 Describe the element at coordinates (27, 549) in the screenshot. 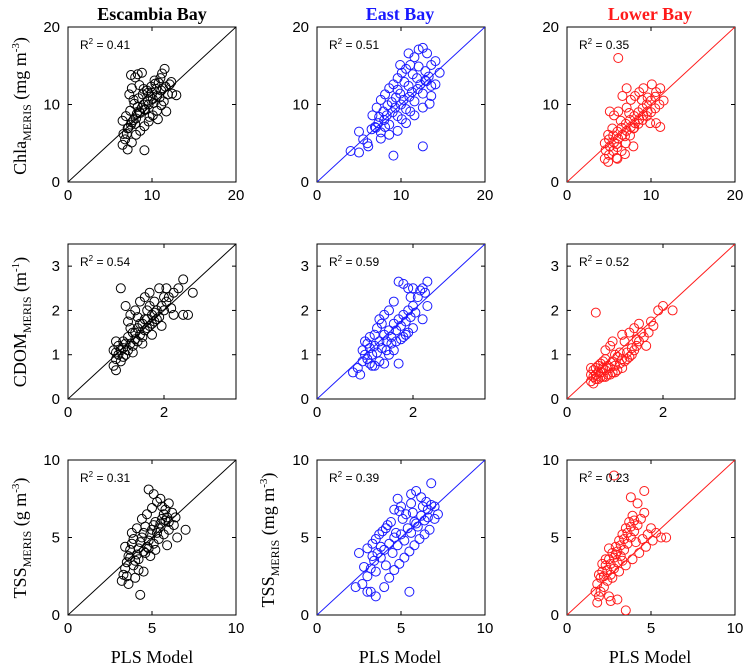

I see `ylabel-row2-sub: MERIS` at that location.